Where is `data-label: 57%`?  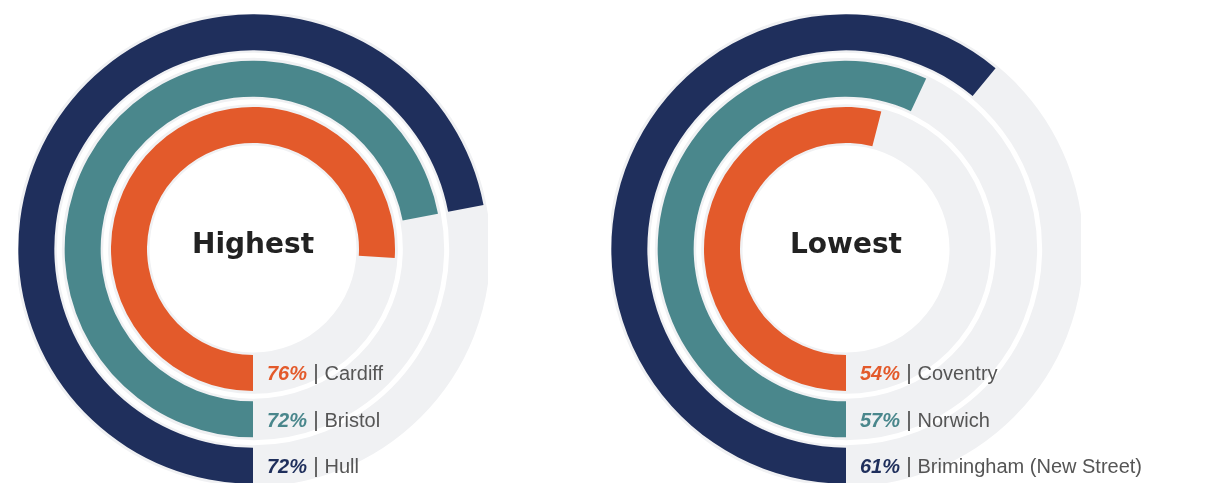
data-label: 57% is located at coordinates (880, 419).